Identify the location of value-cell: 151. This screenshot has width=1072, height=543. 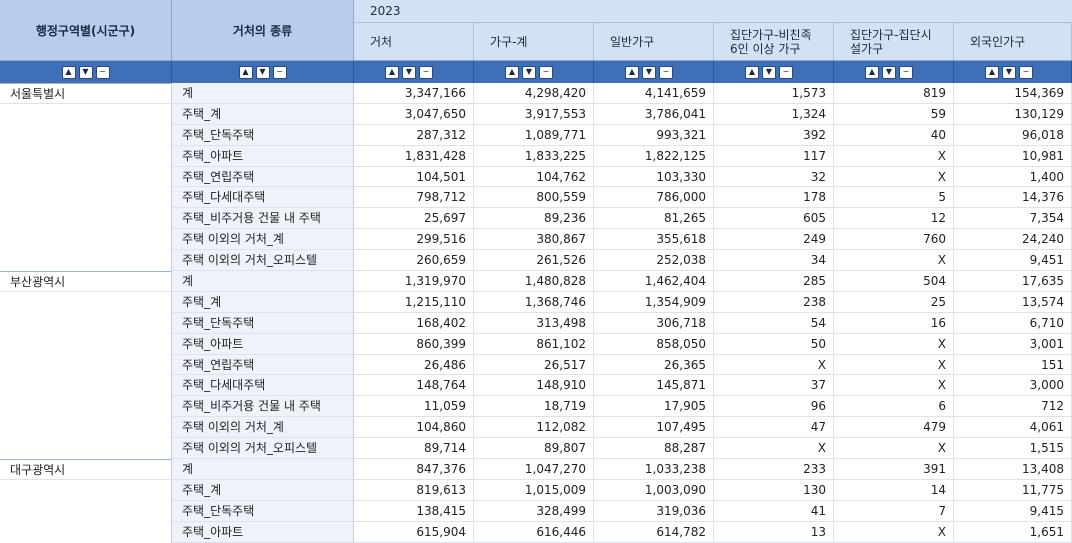
(1013, 365).